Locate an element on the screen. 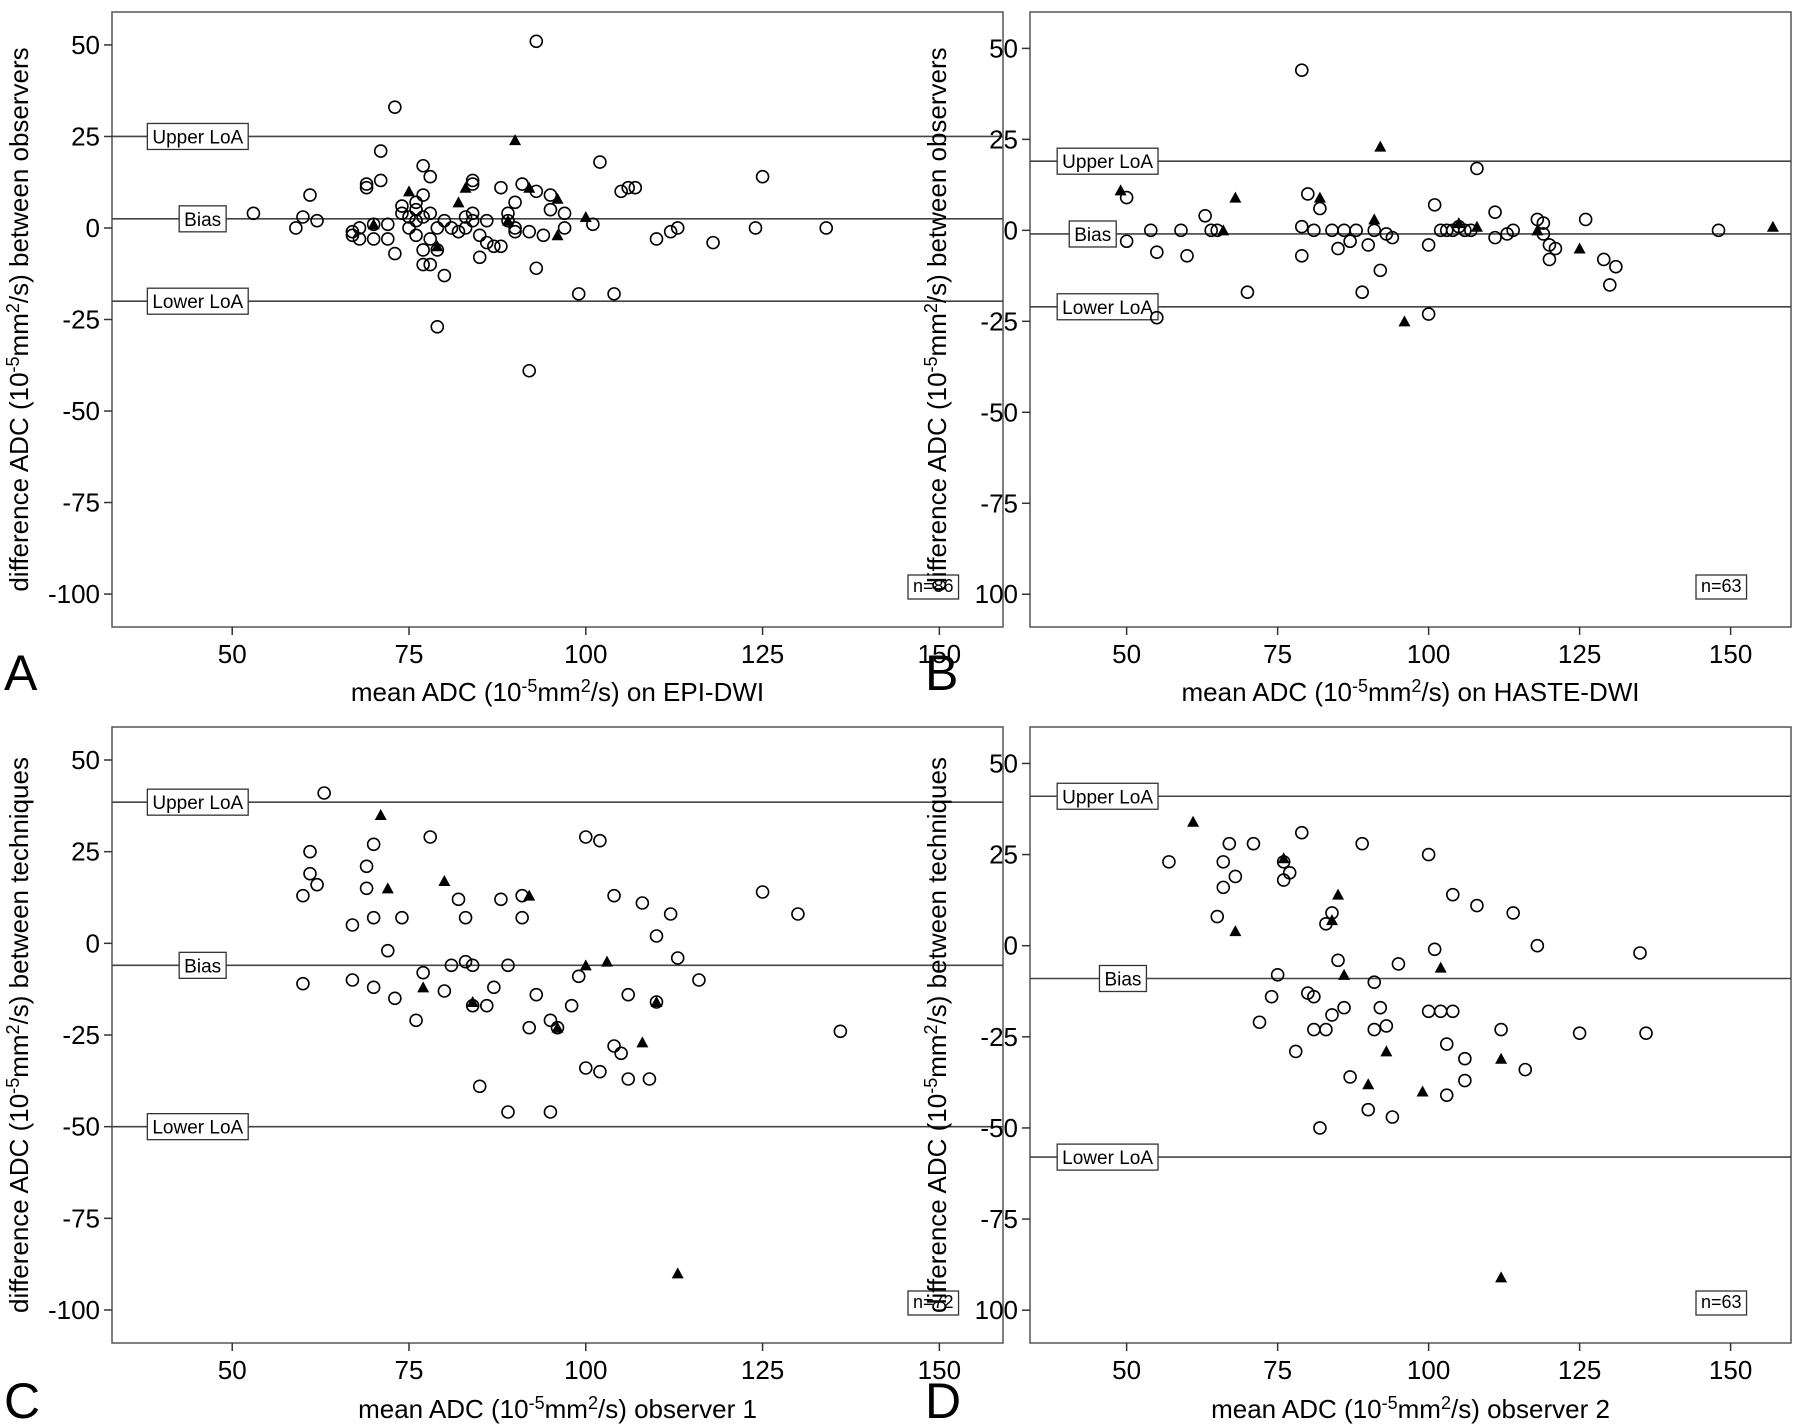  y-tick-label: 50 is located at coordinates (85, 45).